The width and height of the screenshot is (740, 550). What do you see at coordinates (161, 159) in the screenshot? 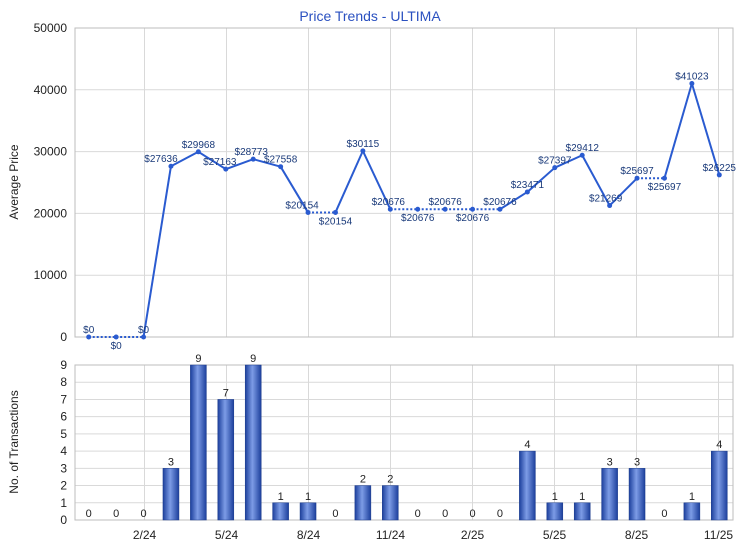
I see `price-data-label: $27636` at bounding box center [161, 159].